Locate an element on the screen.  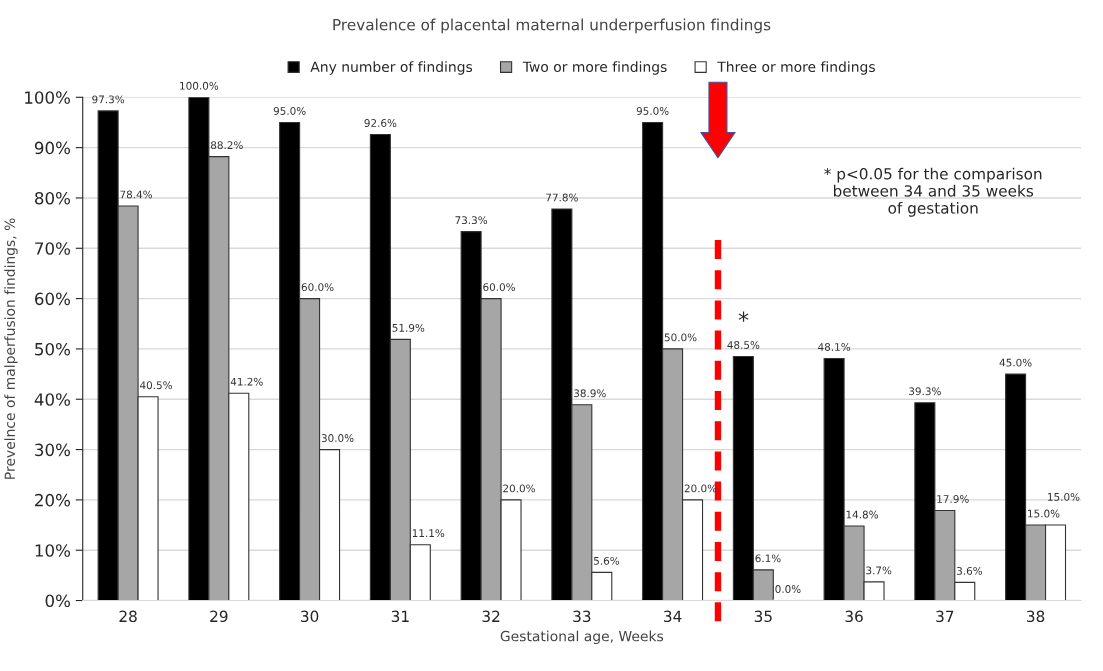
data-label: 50.0% is located at coordinates (680, 337).